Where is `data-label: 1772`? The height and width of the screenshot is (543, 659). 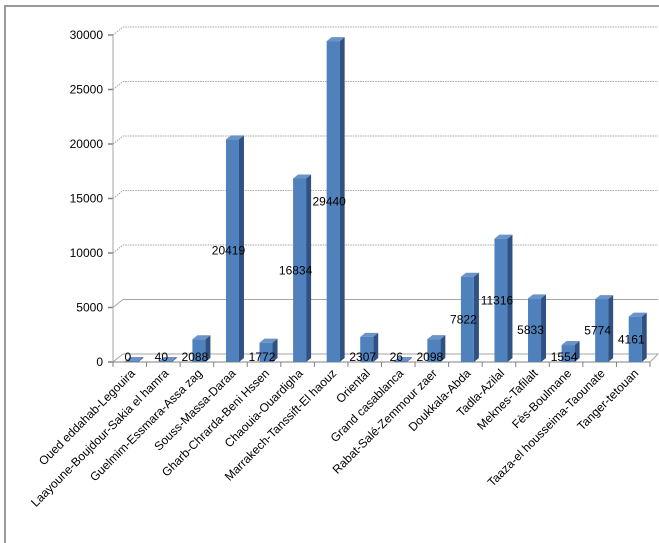
data-label: 1772 is located at coordinates (262, 357).